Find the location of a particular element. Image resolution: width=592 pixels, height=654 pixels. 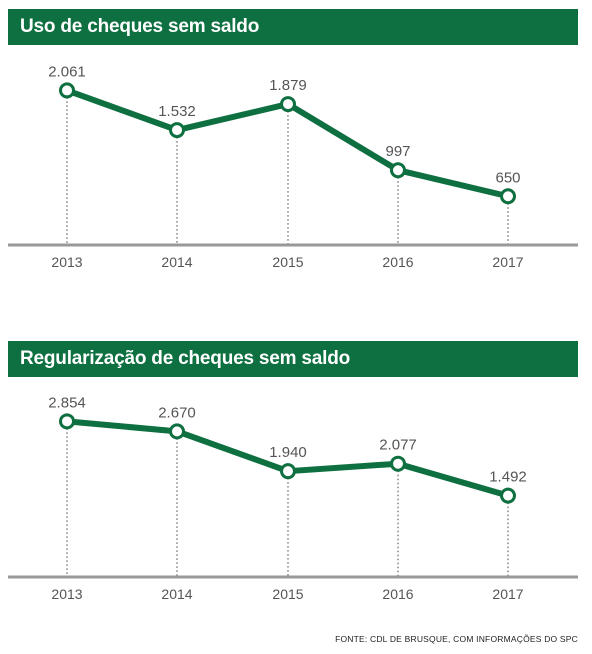

chart2-x-tick: 2017 is located at coordinates (507, 594).